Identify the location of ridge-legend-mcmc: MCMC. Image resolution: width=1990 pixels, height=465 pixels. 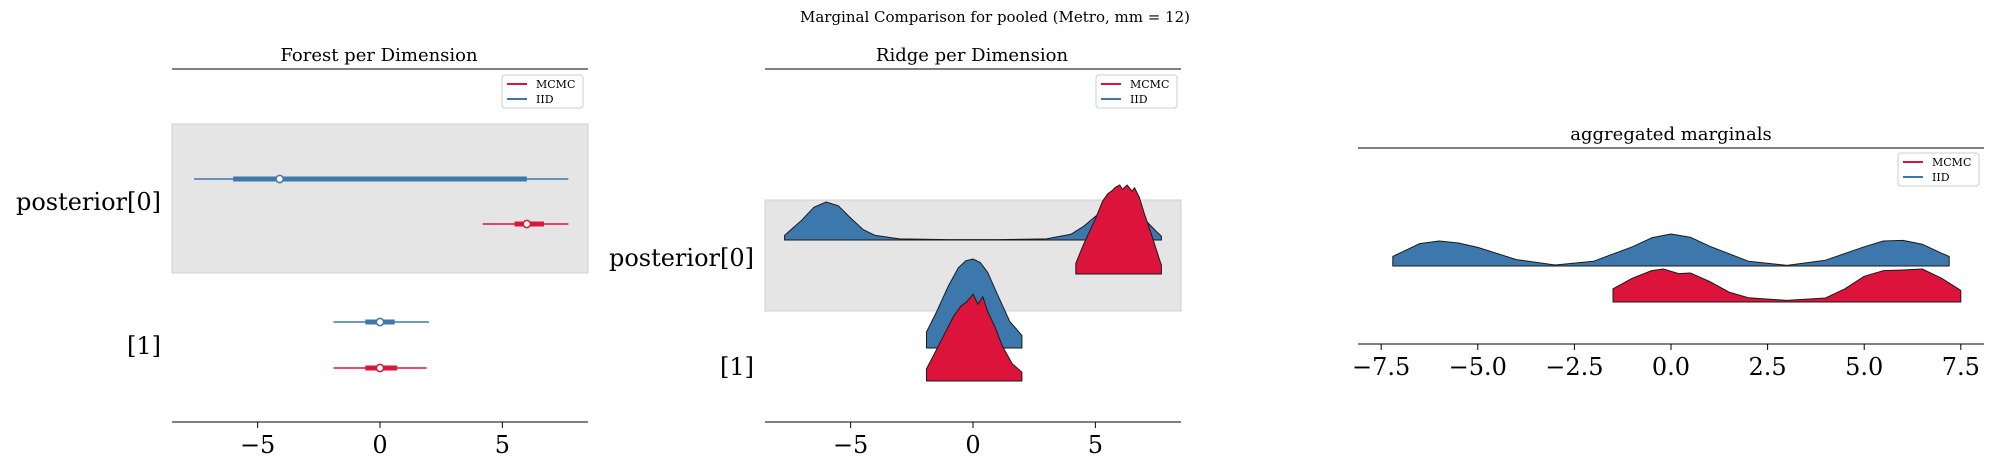
(1149, 84).